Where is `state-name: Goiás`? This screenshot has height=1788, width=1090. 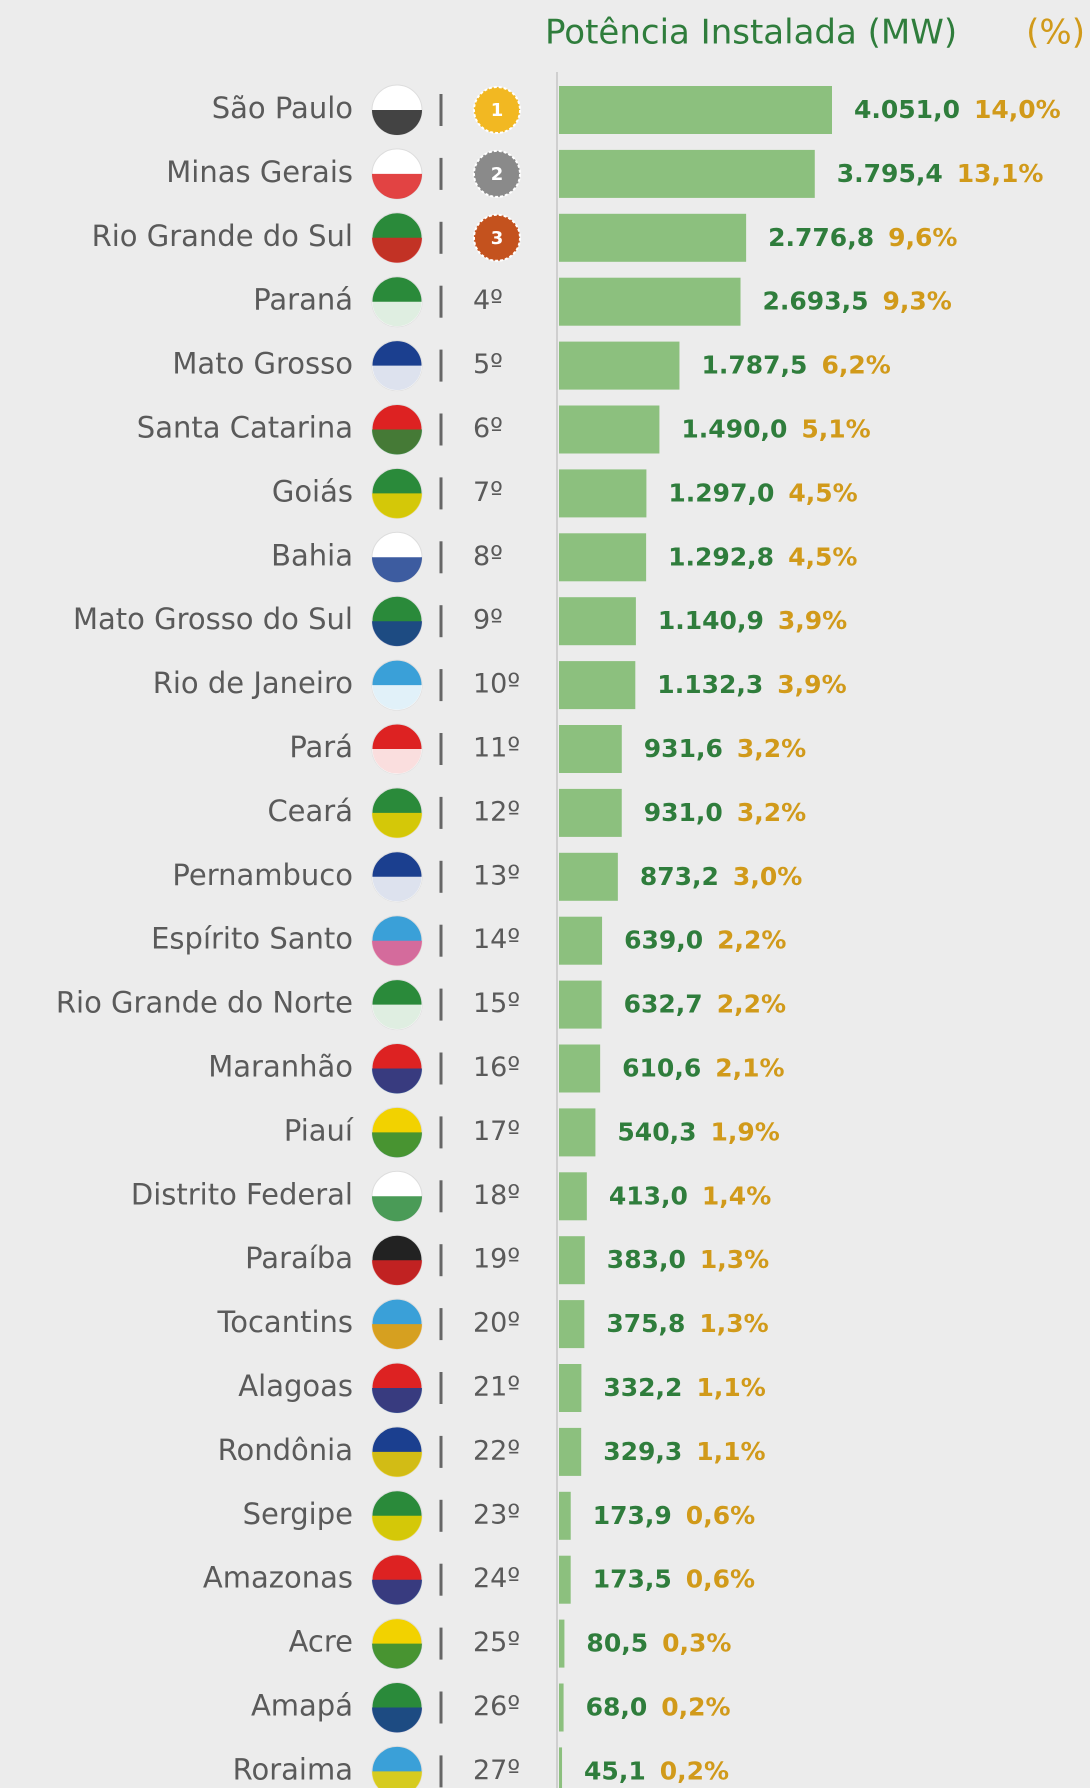 state-name: Goiás is located at coordinates (312, 491).